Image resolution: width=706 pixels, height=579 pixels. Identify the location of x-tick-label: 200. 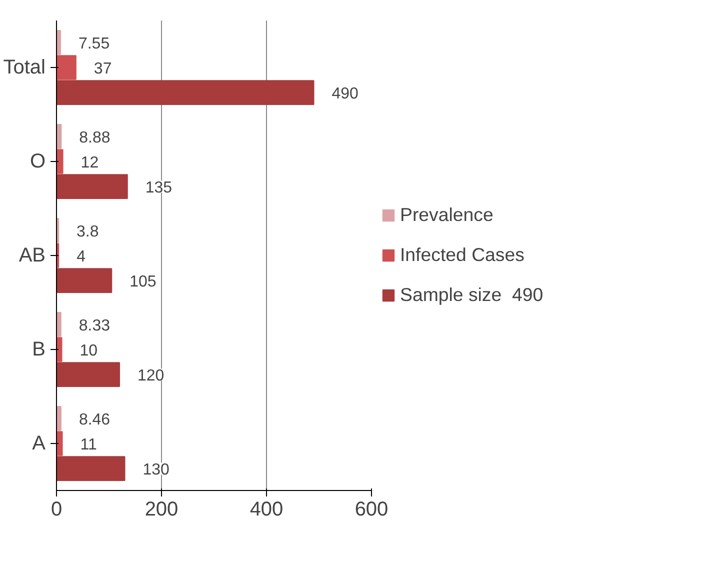
(161, 509).